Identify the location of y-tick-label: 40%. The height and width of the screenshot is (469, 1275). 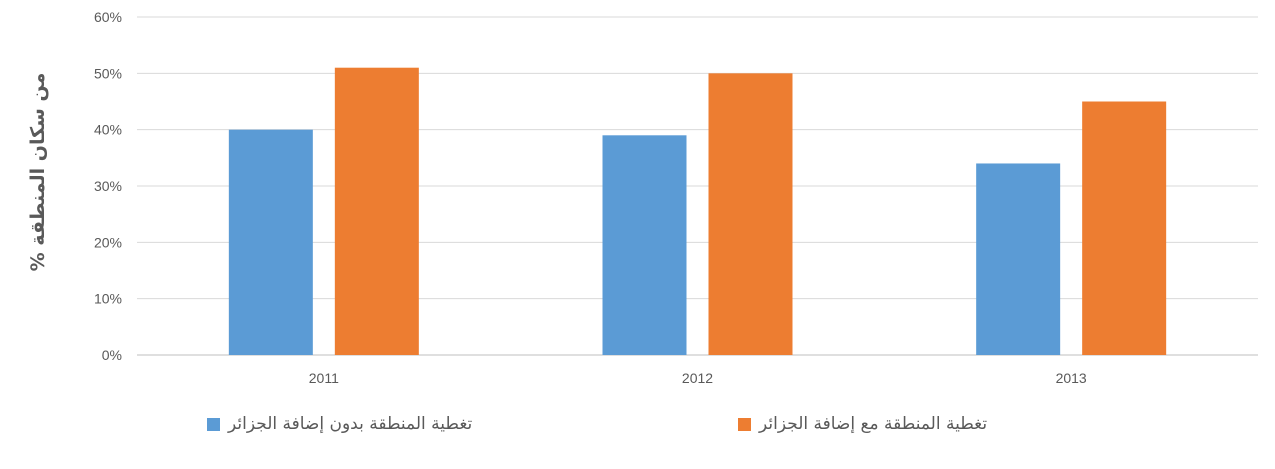
(108, 130).